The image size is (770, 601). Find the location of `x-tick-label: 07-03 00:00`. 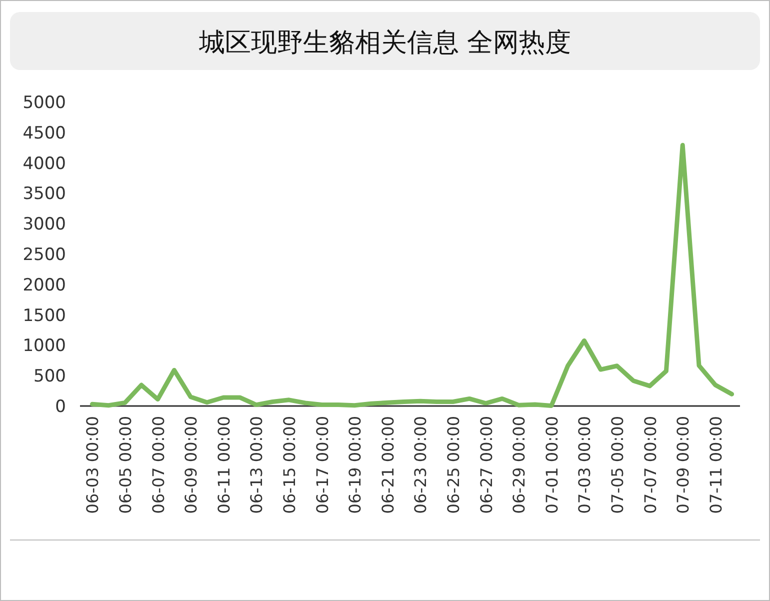

x-tick-label: 07-03 00:00 is located at coordinates (584, 465).